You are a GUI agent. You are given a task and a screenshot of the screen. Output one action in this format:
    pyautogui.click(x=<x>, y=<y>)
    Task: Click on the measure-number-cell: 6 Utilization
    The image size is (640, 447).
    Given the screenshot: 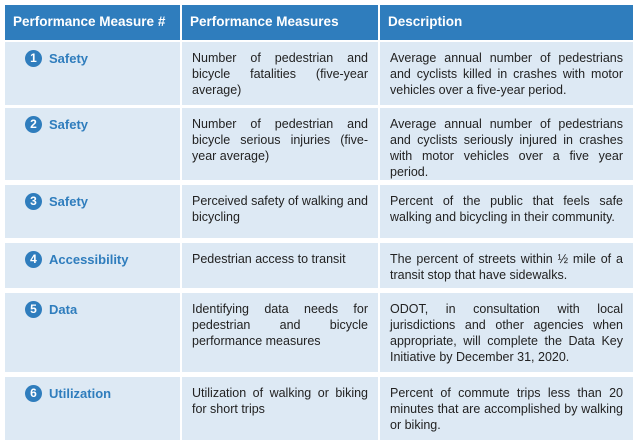 What is the action you would take?
    pyautogui.click(x=92, y=408)
    